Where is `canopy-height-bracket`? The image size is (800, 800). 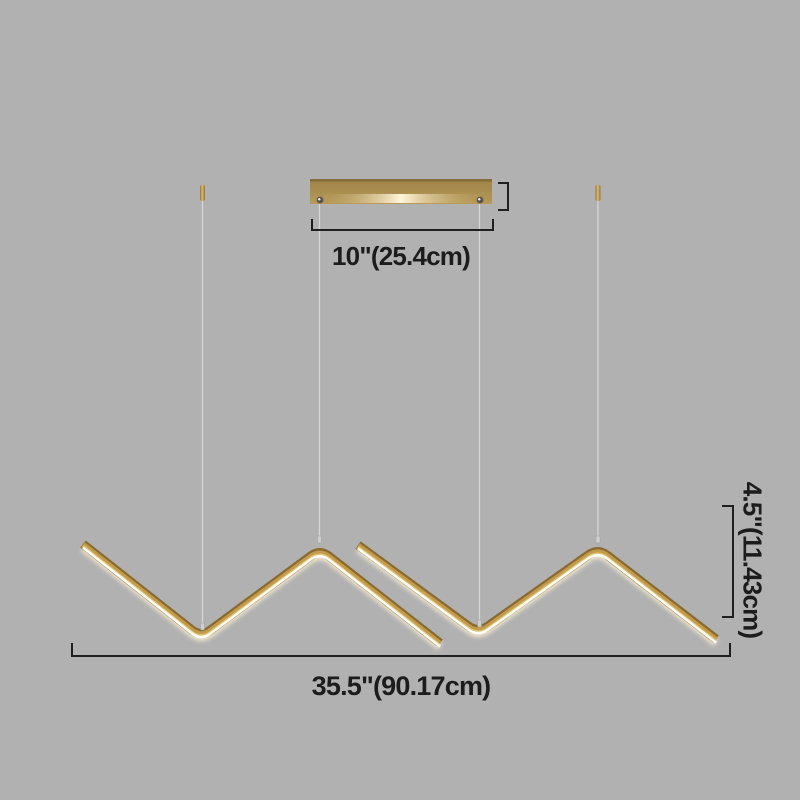
canopy-height-bracket is located at coordinates (503, 196).